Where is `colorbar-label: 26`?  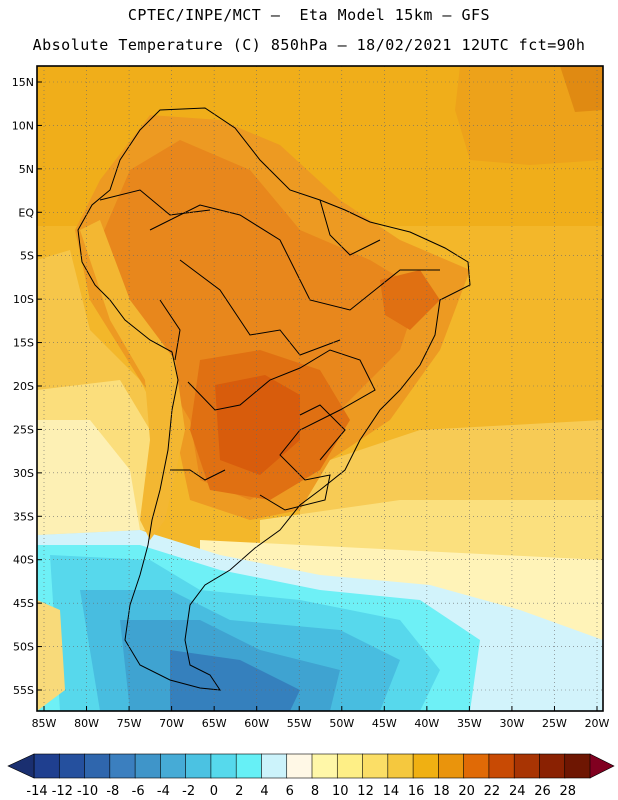
colorbar-label: 26 is located at coordinates (542, 791).